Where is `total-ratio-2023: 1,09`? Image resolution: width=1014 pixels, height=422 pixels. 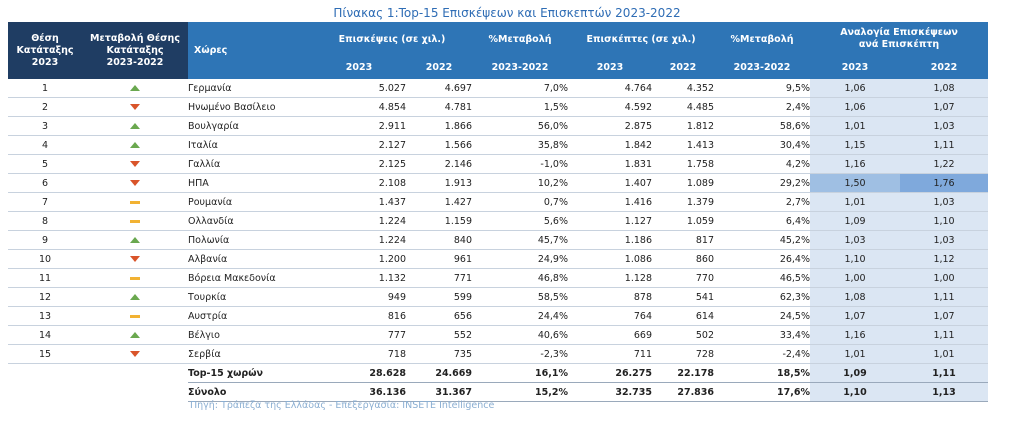 total-ratio-2023: 1,09 is located at coordinates (855, 373).